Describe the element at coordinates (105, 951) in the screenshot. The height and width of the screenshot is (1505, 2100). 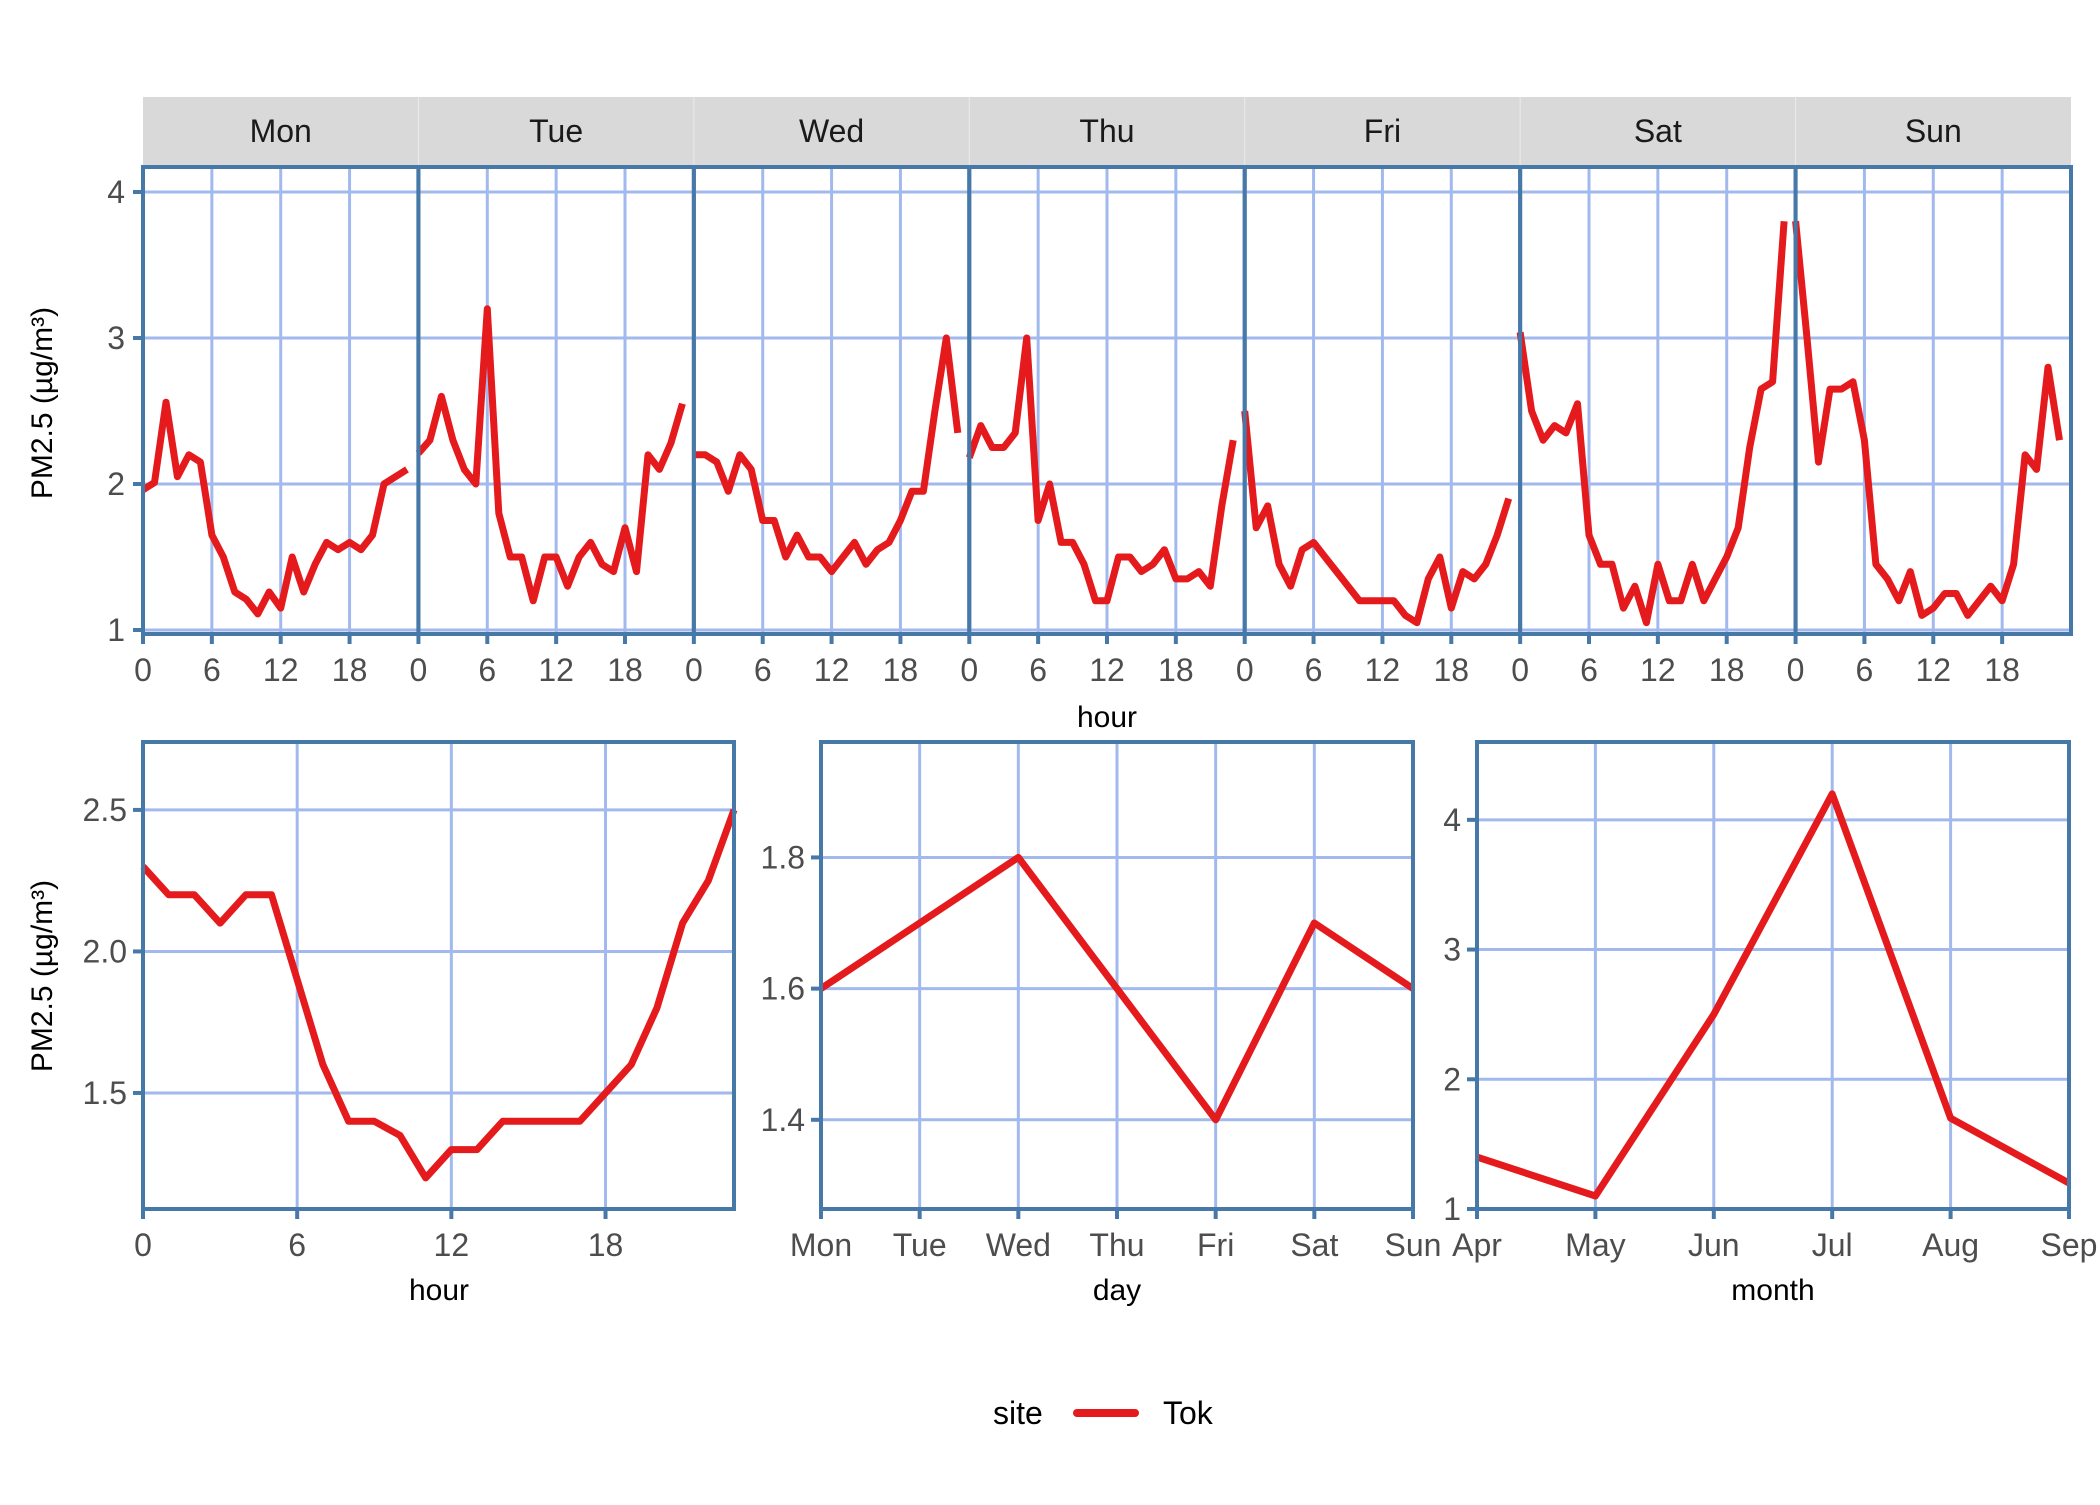
I see `y-tick-label: 2.0` at that location.